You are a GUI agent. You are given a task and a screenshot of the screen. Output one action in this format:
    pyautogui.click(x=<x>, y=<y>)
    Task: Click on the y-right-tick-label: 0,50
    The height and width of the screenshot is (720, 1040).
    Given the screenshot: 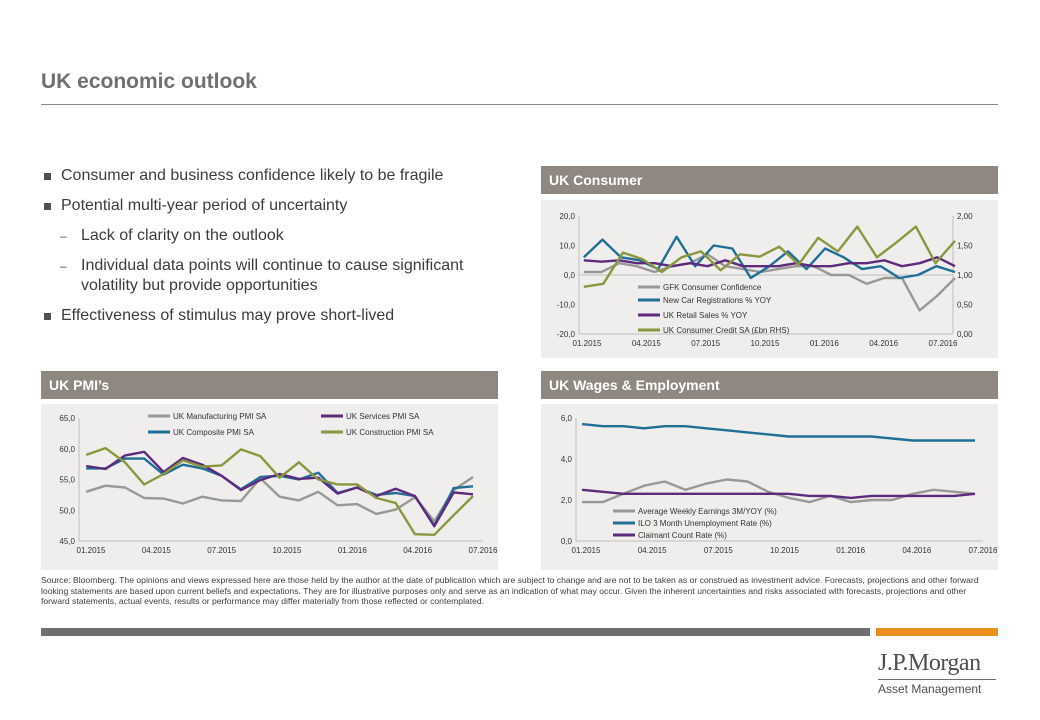 What is the action you would take?
    pyautogui.click(x=965, y=305)
    